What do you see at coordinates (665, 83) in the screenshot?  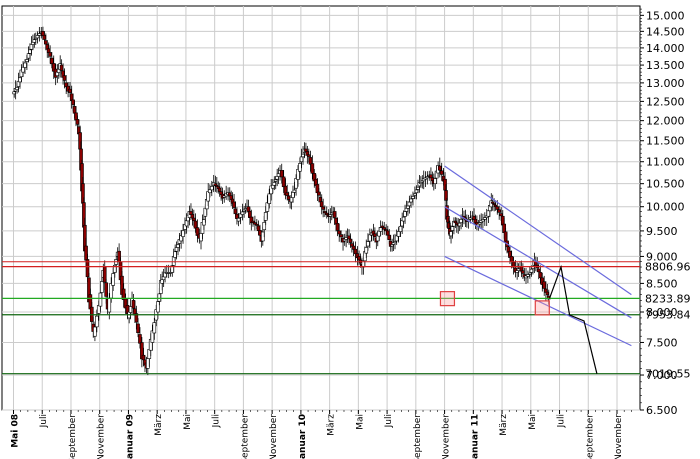 I see `y-tick-label: 13.000` at bounding box center [665, 83].